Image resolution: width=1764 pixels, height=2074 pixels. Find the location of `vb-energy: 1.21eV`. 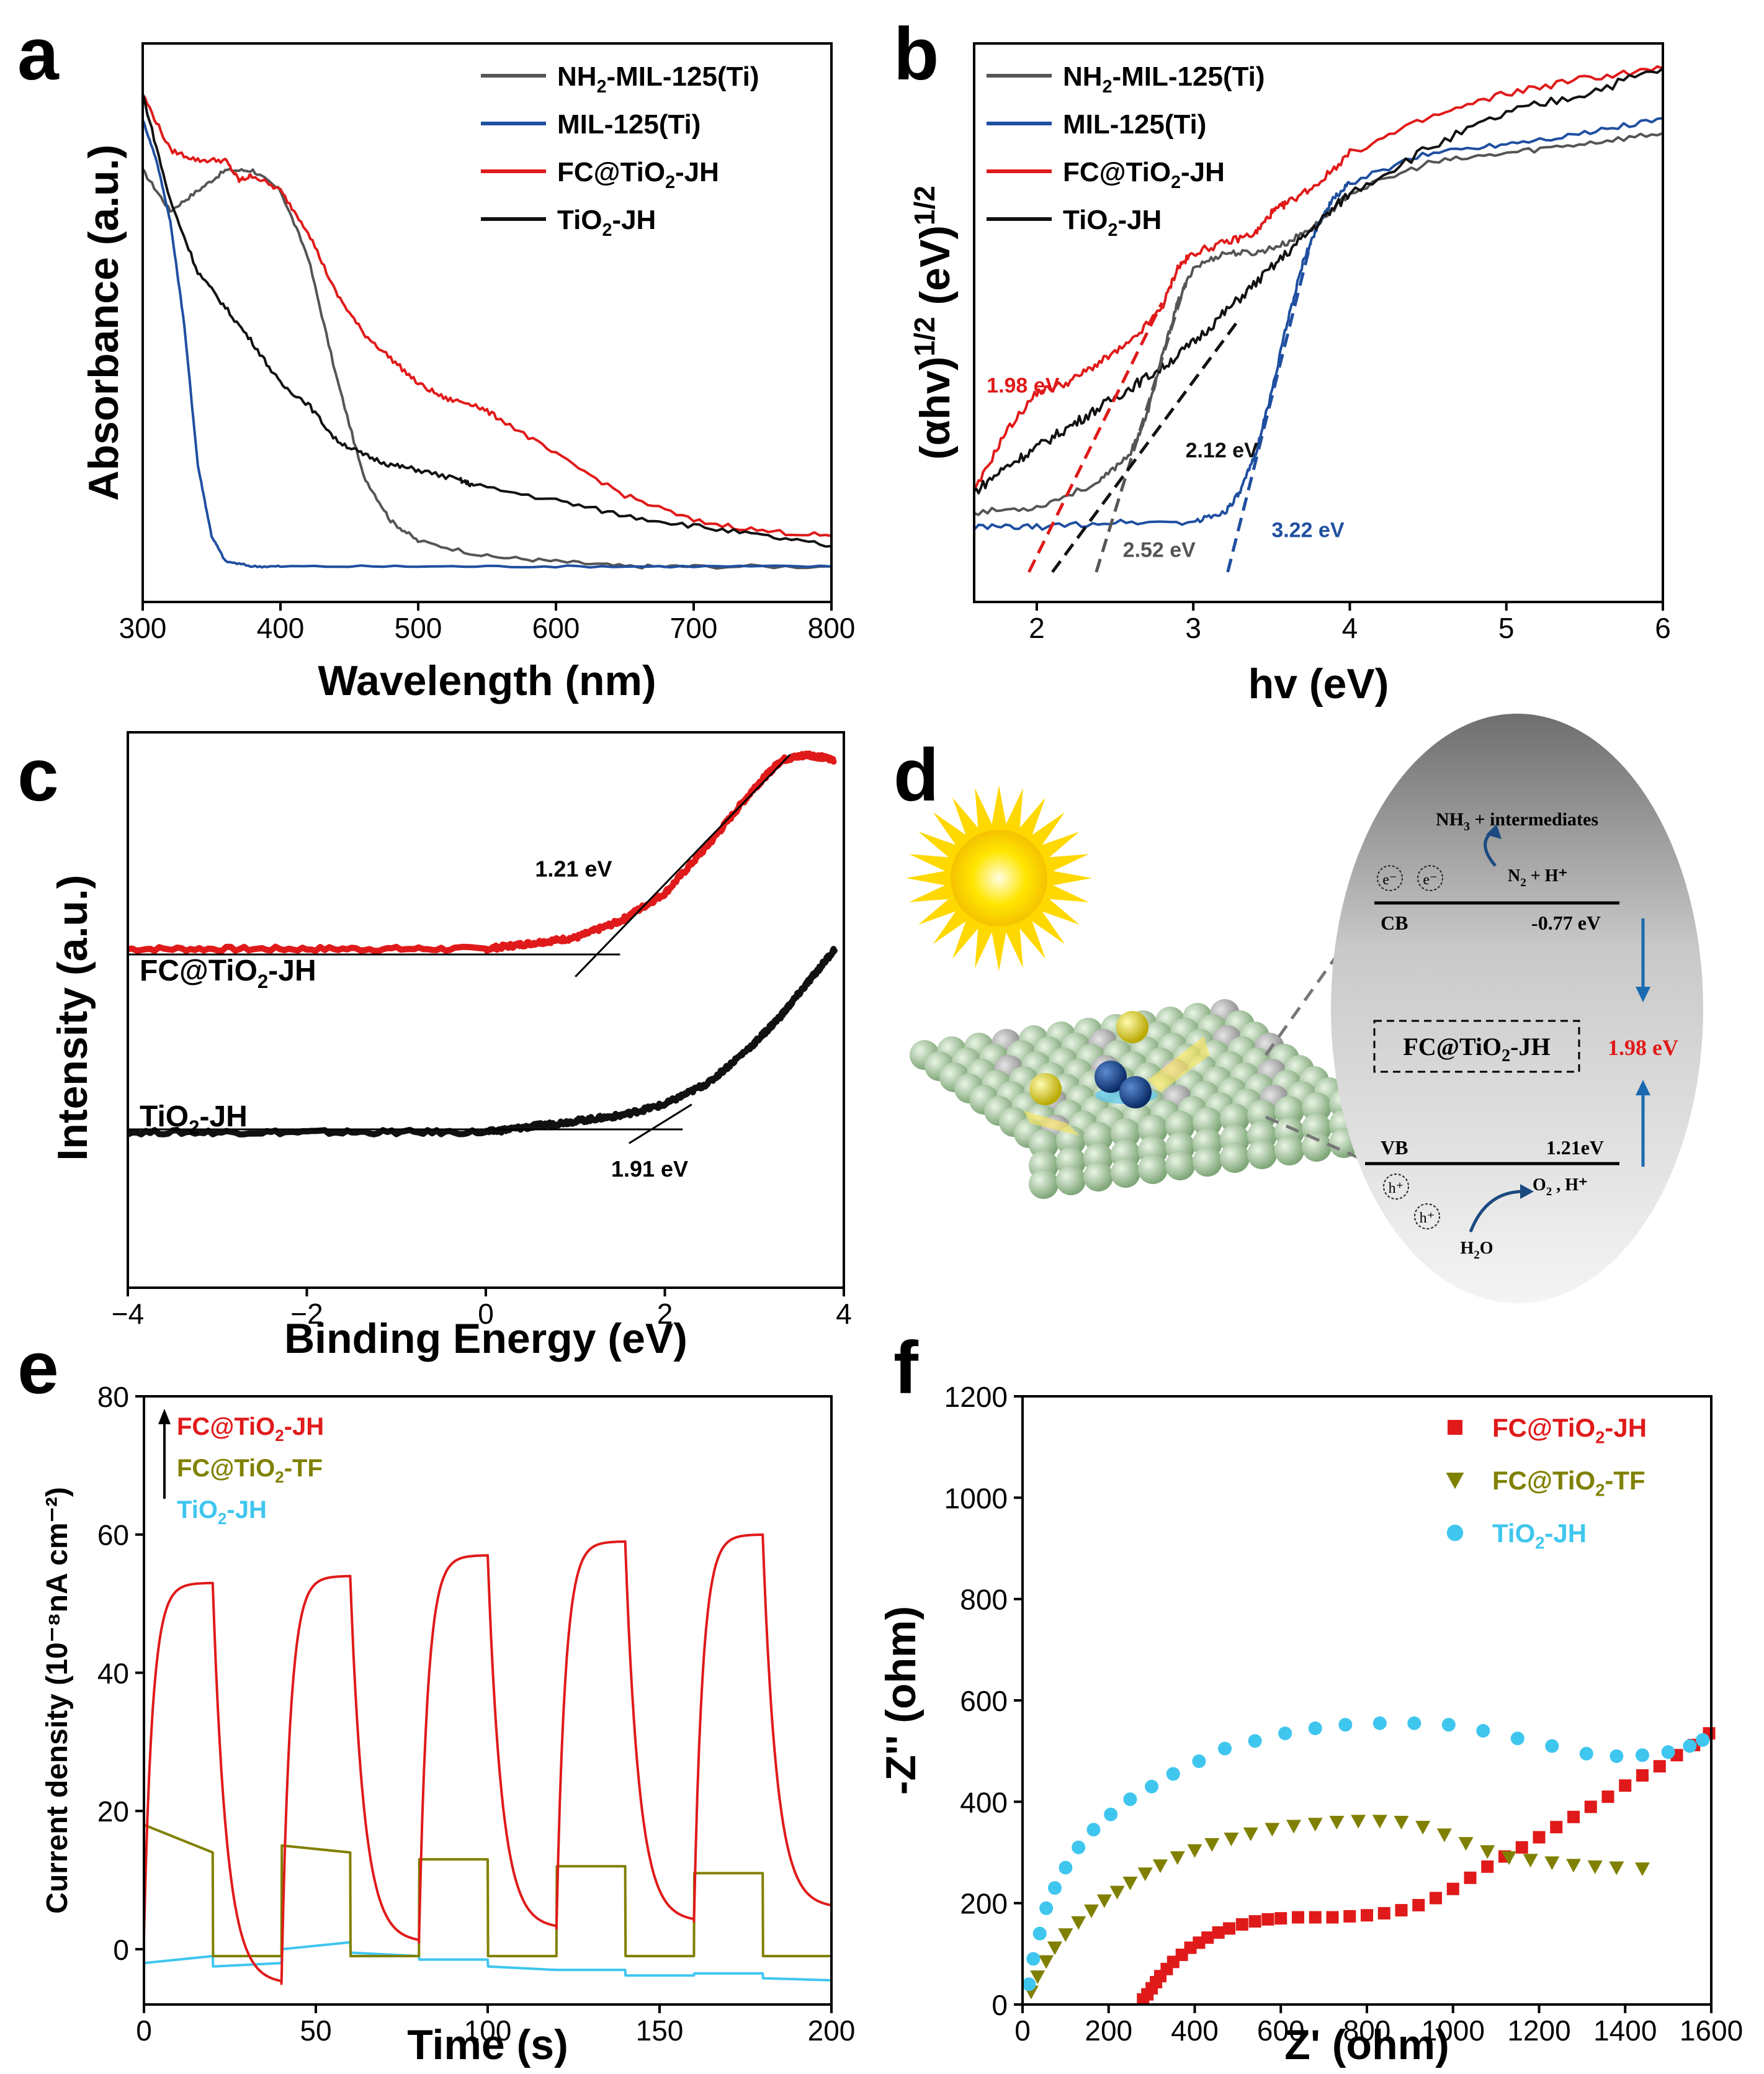

vb-energy: 1.21eV is located at coordinates (1575, 1147).